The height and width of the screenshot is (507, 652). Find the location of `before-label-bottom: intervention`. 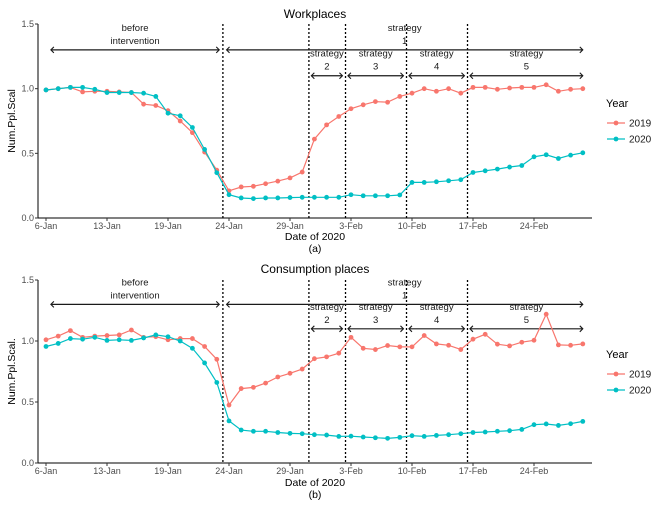

before-label-bottom: intervention is located at coordinates (134, 41).